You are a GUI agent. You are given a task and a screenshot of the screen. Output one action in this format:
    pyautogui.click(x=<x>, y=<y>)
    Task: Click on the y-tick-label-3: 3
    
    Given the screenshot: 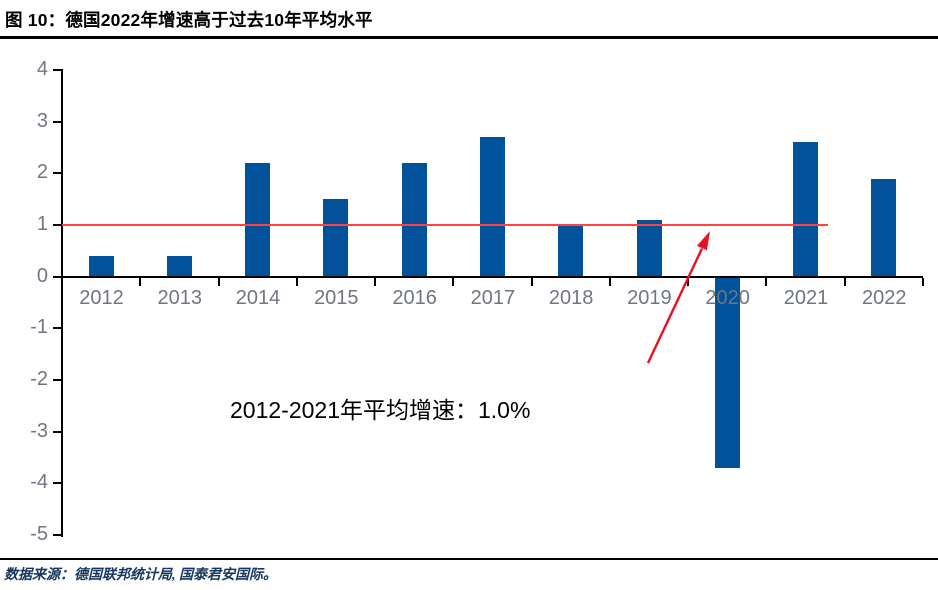 What is the action you would take?
    pyautogui.click(x=42, y=120)
    